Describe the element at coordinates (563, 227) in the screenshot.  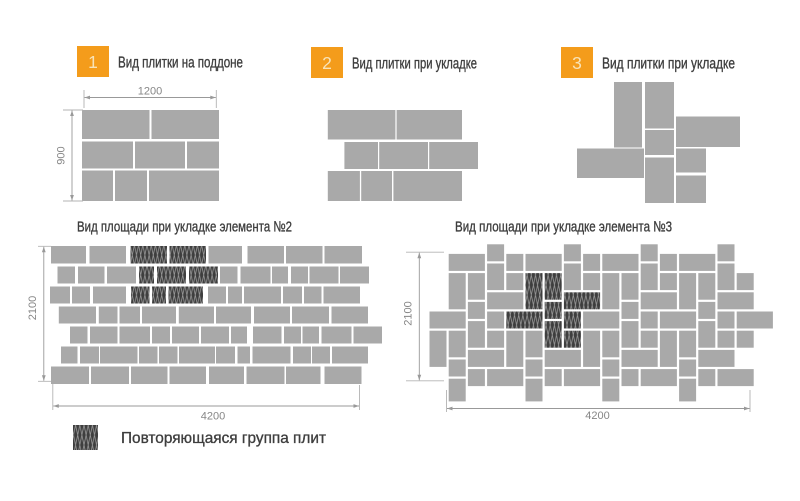
I see `svg-text:Вид площади при укладке элемен: Вид площади при укладке элемента №3` at that location.